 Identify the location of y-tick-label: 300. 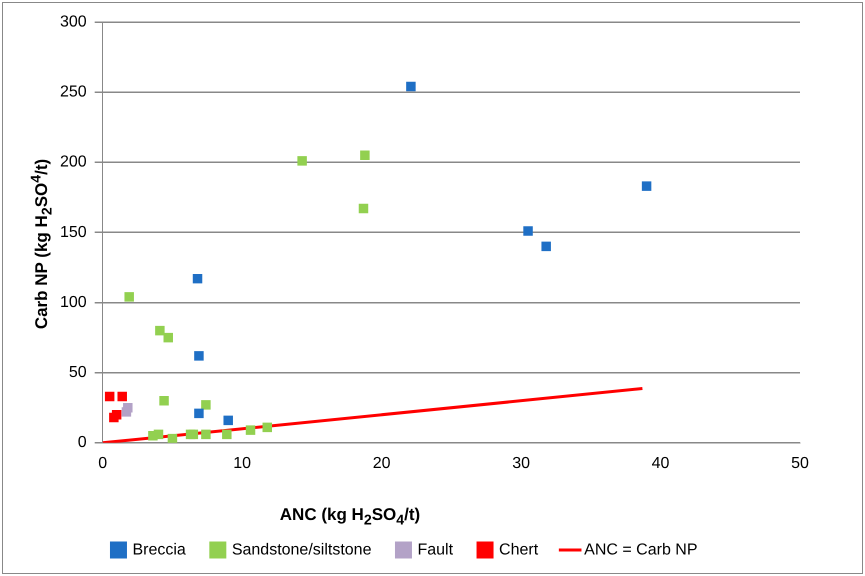
(73, 21).